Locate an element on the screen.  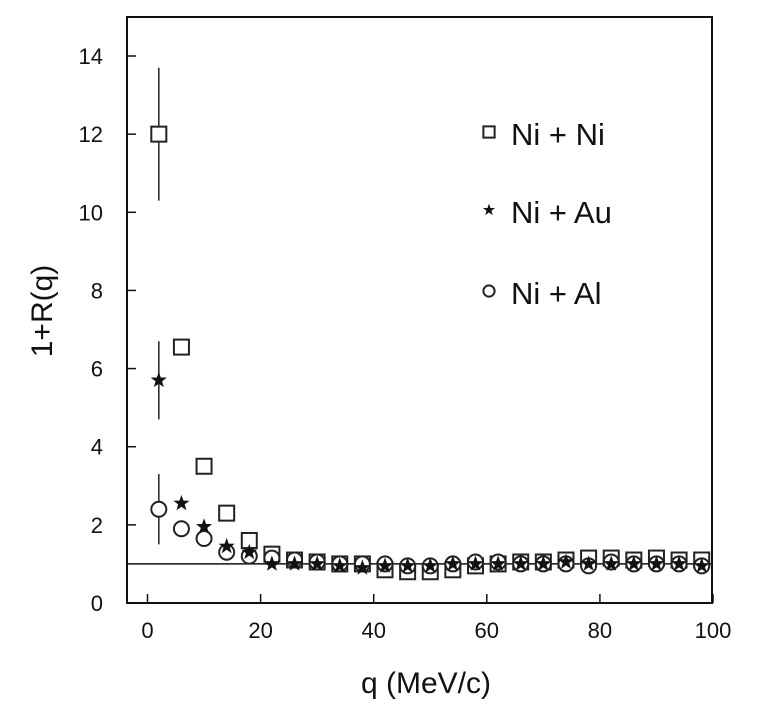
legend-label: Ni + Ni is located at coordinates (558, 134).